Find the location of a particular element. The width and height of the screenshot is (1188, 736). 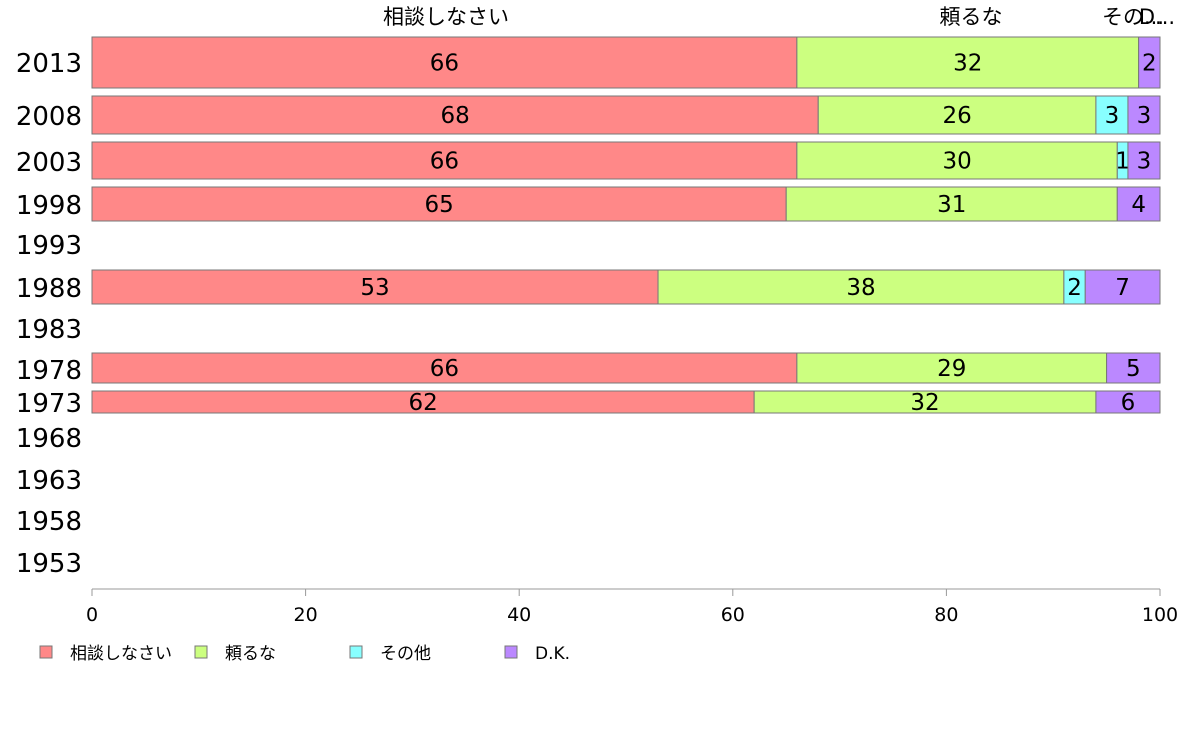

year-label-1958: 1958 is located at coordinates (49, 522).